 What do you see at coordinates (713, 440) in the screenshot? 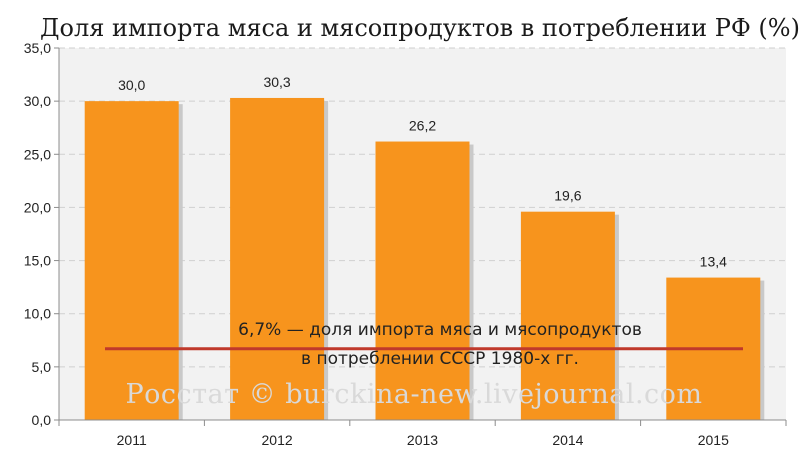
I see `x-tick-label: 2015` at bounding box center [713, 440].